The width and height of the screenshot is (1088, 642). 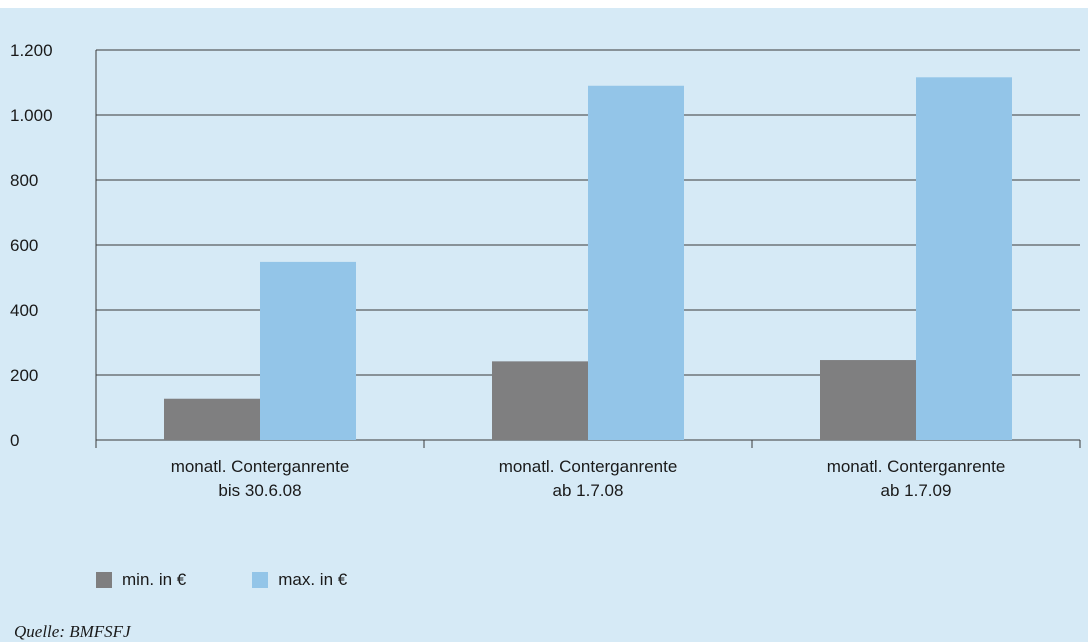 I want to click on x-category-label: ab 1.7.09, so click(x=916, y=490).